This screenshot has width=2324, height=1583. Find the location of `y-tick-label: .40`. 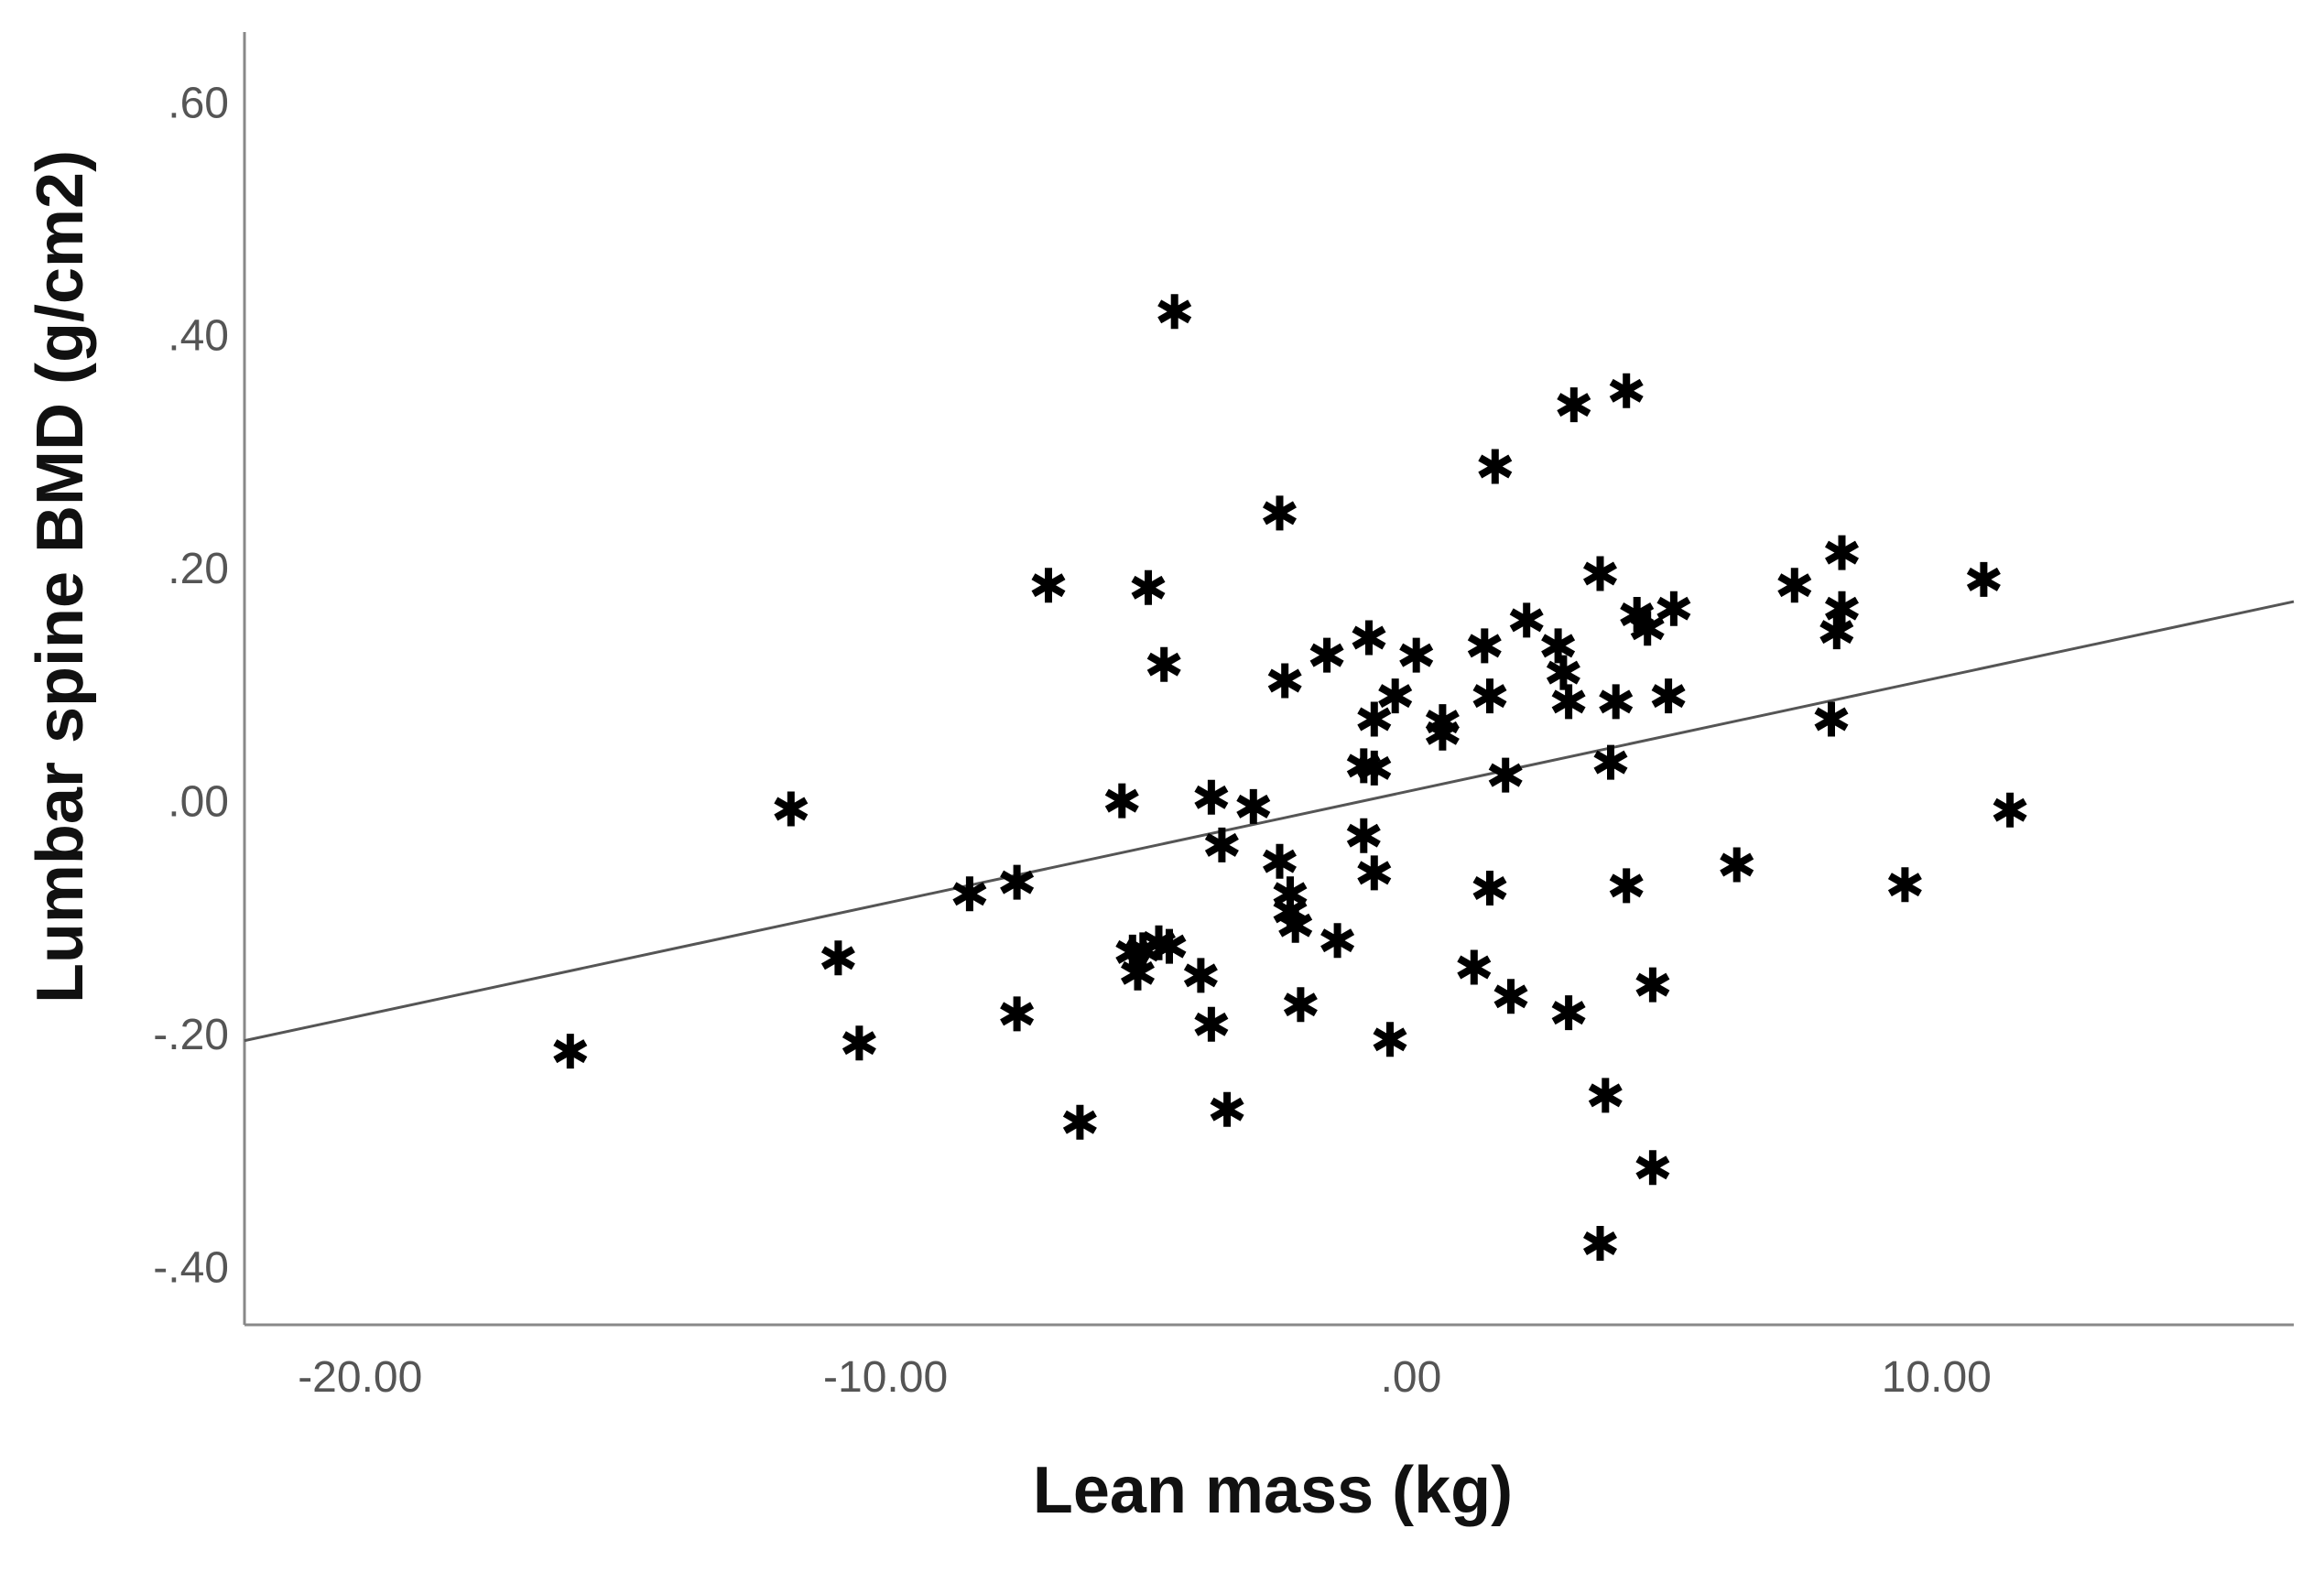

y-tick-label: .40 is located at coordinates (199, 336).